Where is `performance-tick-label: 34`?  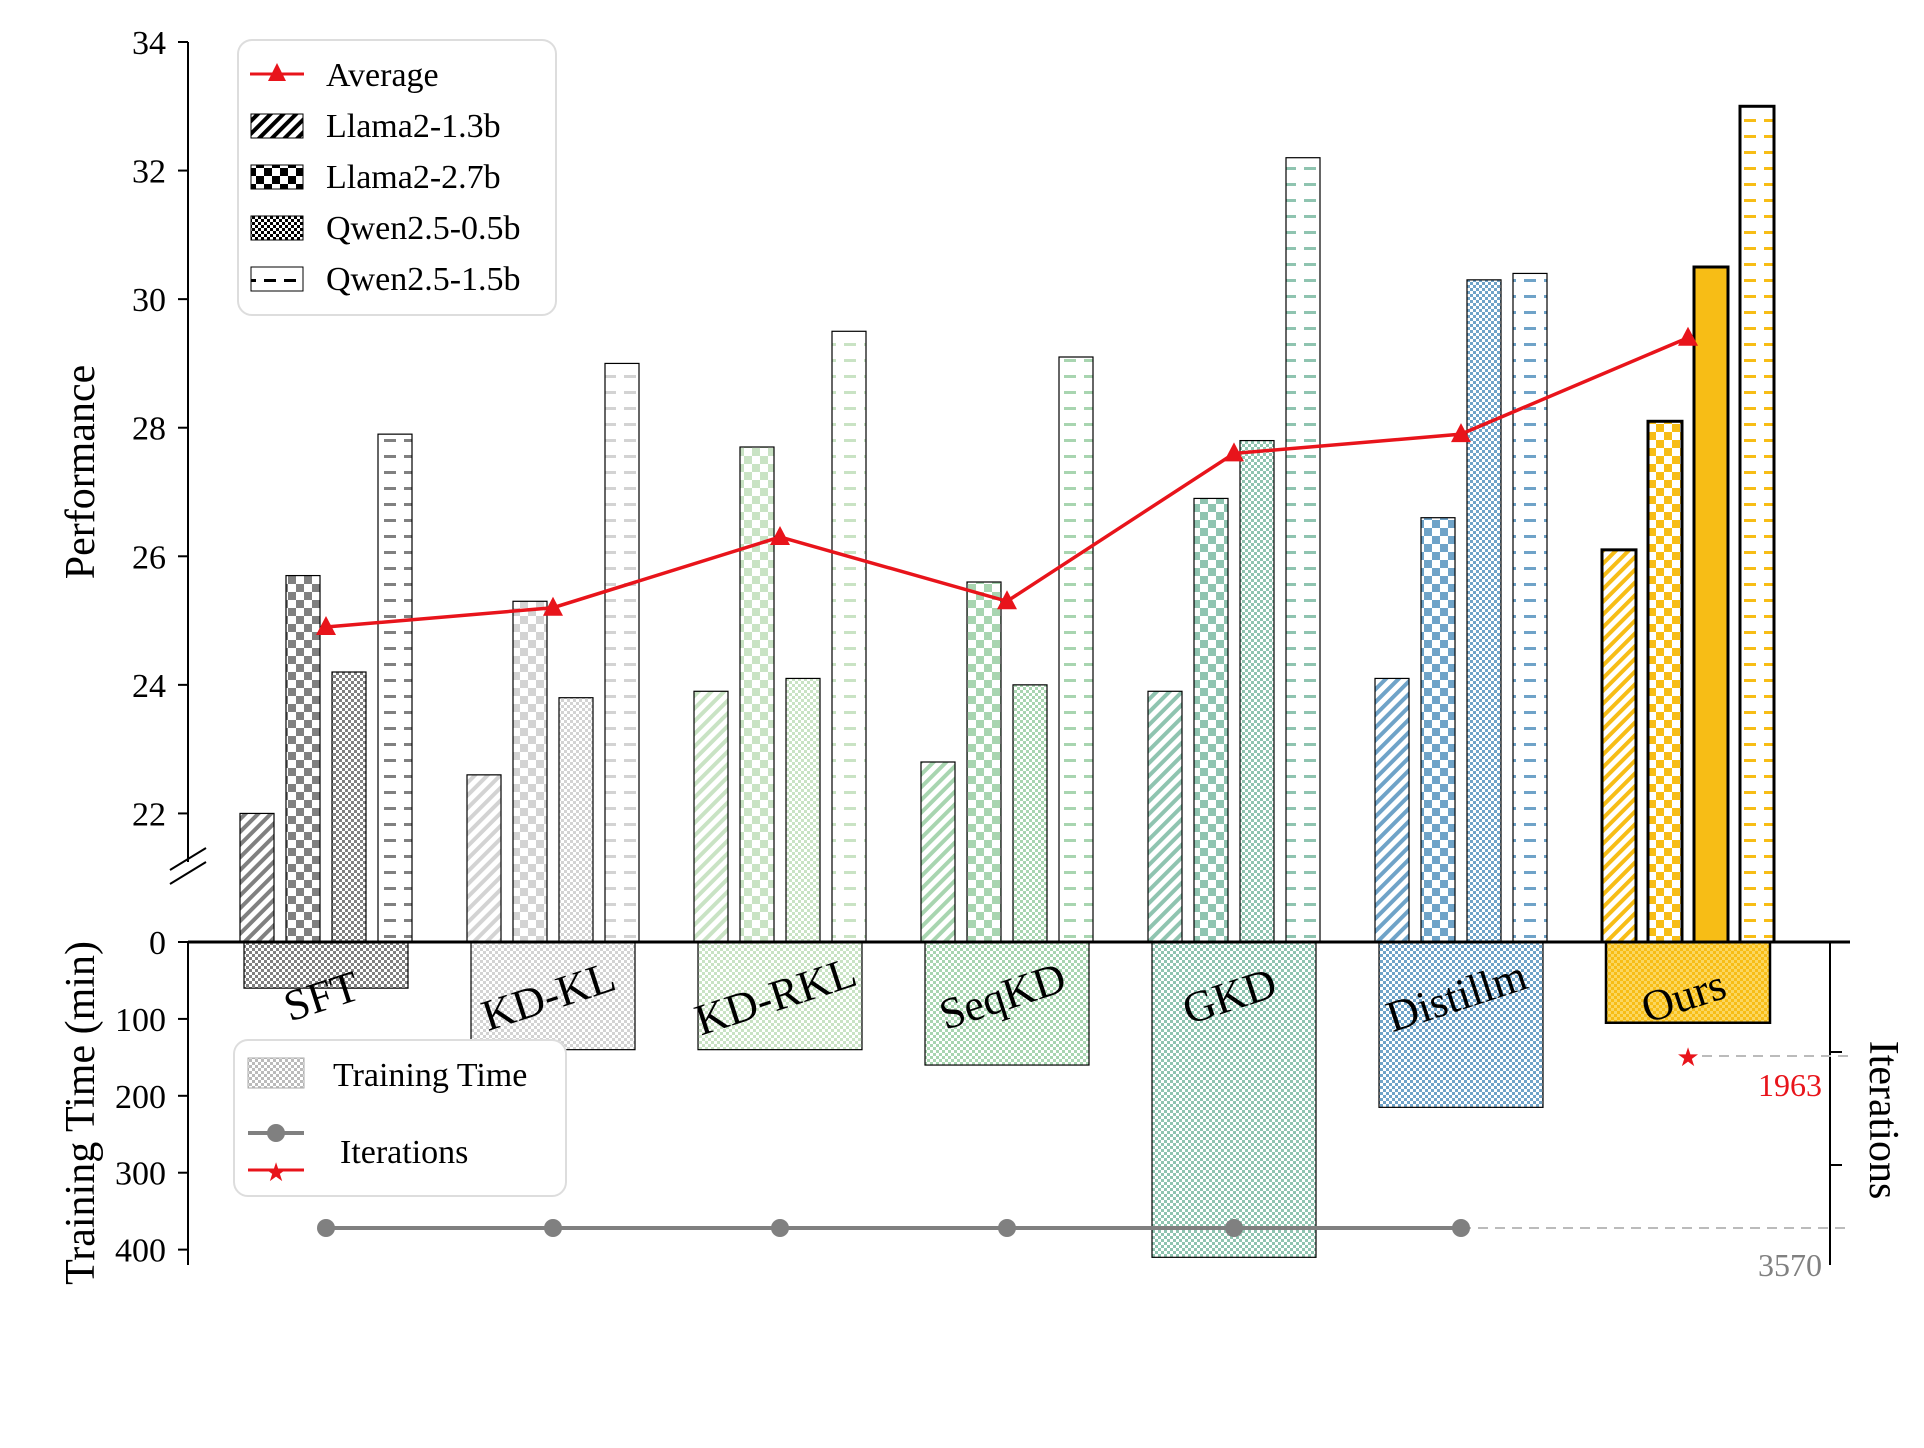
performance-tick-label: 34 is located at coordinates (149, 43).